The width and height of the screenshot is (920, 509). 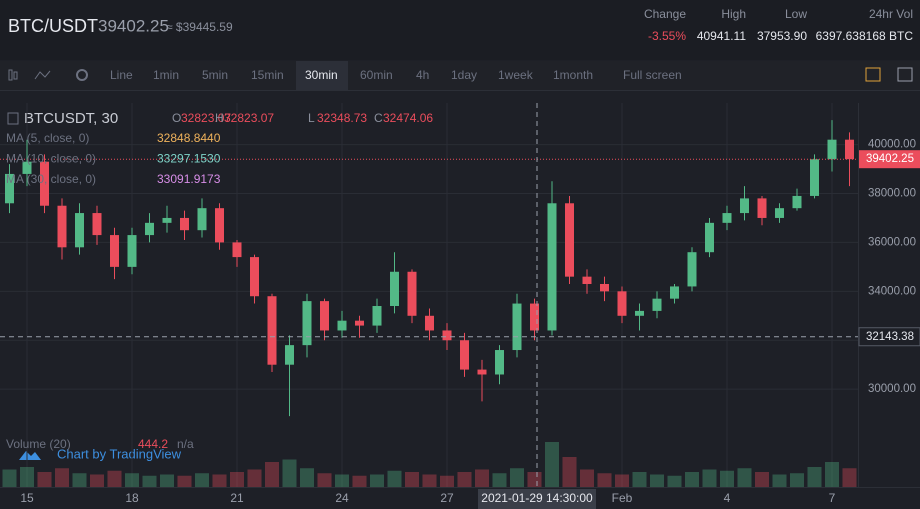 What do you see at coordinates (376, 75) in the screenshot?
I see `interval-button: 60min` at bounding box center [376, 75].